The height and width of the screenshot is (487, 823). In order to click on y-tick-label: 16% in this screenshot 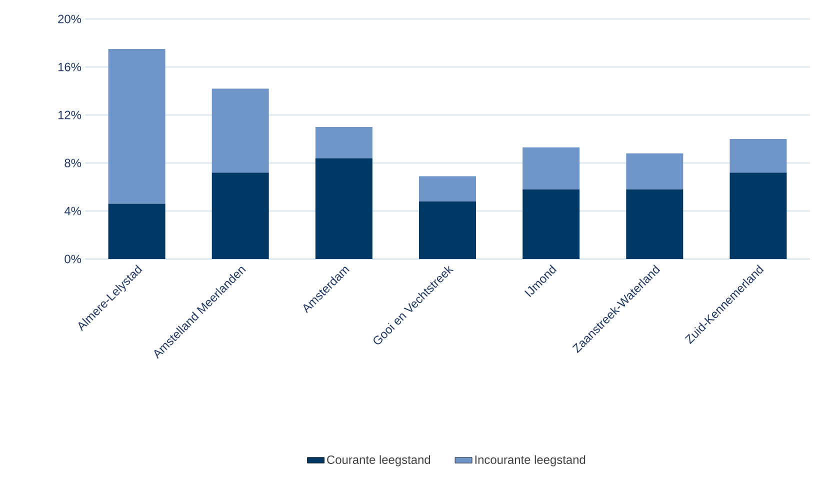, I will do `click(70, 67)`.